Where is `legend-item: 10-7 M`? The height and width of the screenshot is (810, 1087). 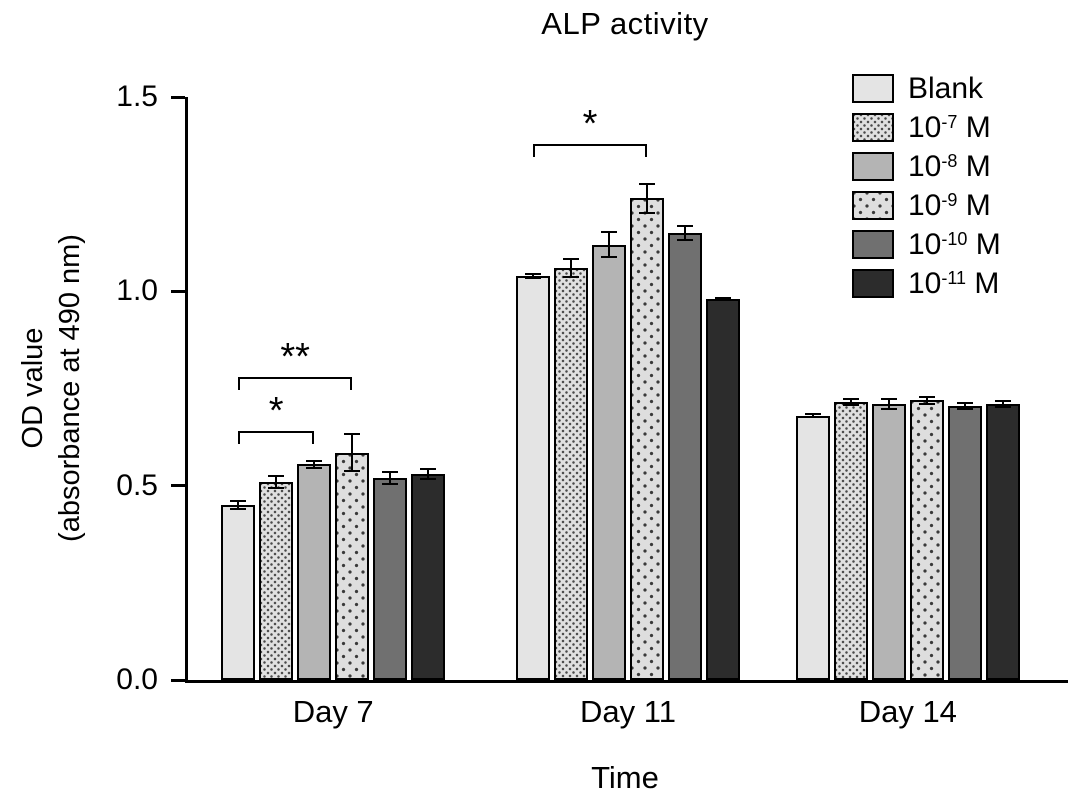
legend-item: 10-7 M is located at coordinates (926, 127).